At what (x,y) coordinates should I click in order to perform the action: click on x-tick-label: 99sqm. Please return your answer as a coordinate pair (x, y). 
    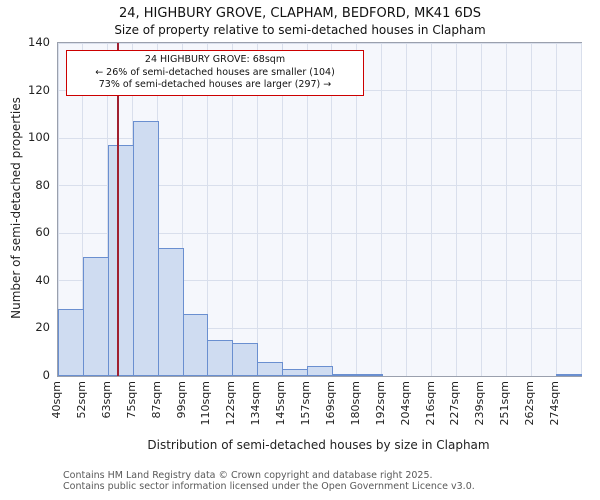
    Looking at the image, I should click on (181, 400).